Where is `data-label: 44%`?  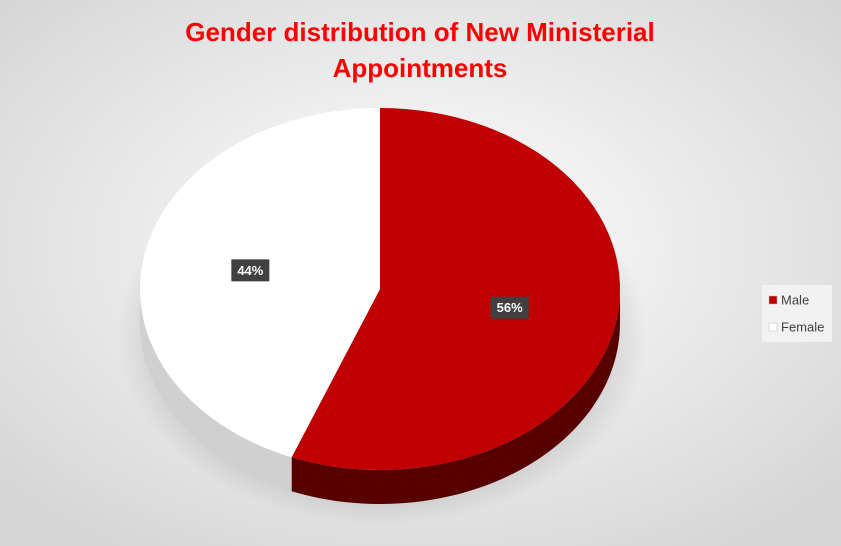 data-label: 44% is located at coordinates (250, 270).